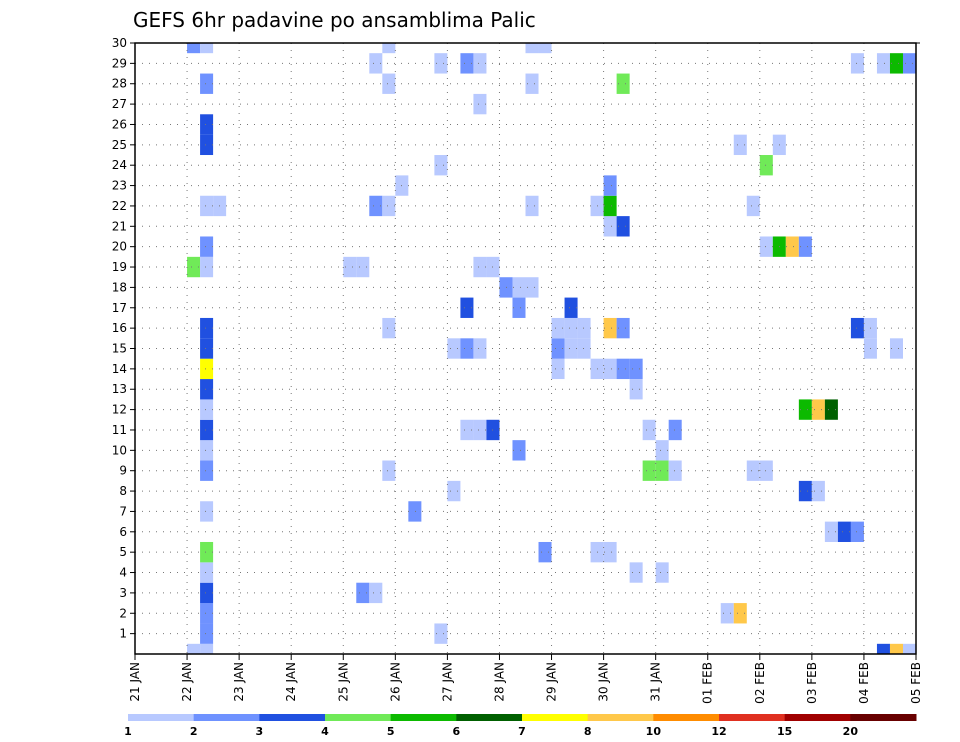 Image resolution: width=960 pixels, height=742 pixels. I want to click on colorbar-label: 2, so click(194, 731).